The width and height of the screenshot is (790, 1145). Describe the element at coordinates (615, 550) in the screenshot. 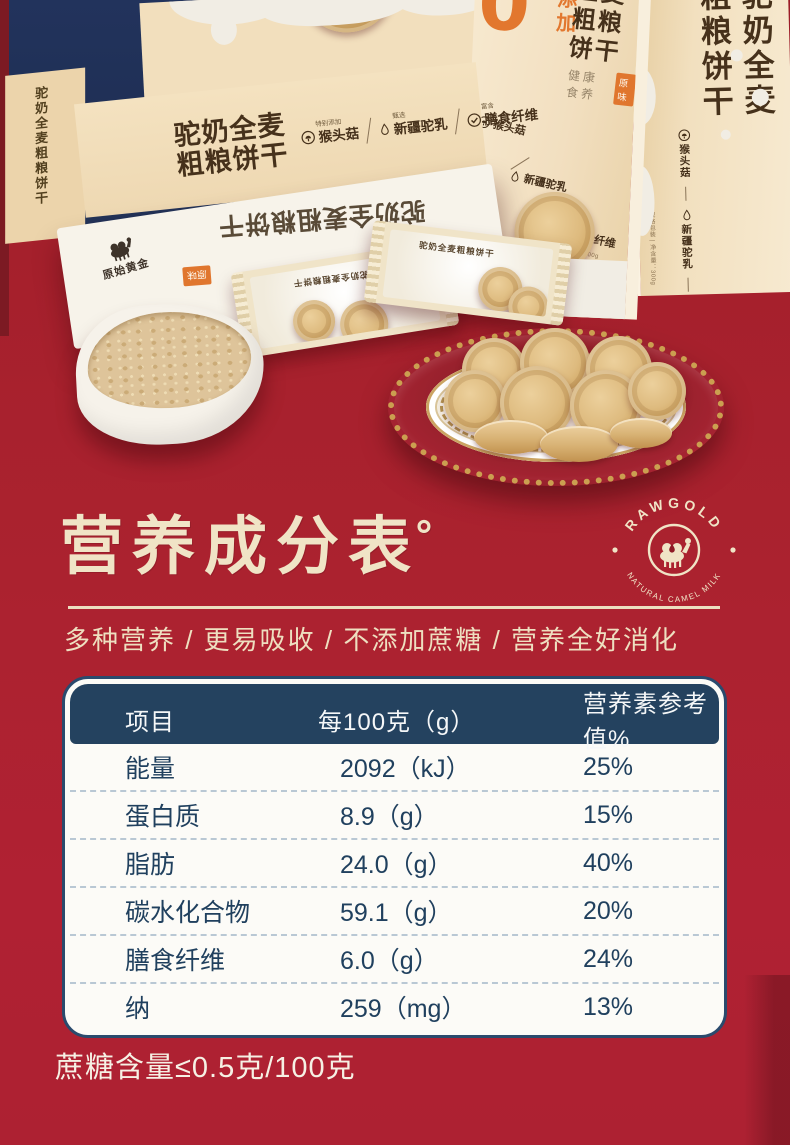

I see `badge-left-dot` at that location.